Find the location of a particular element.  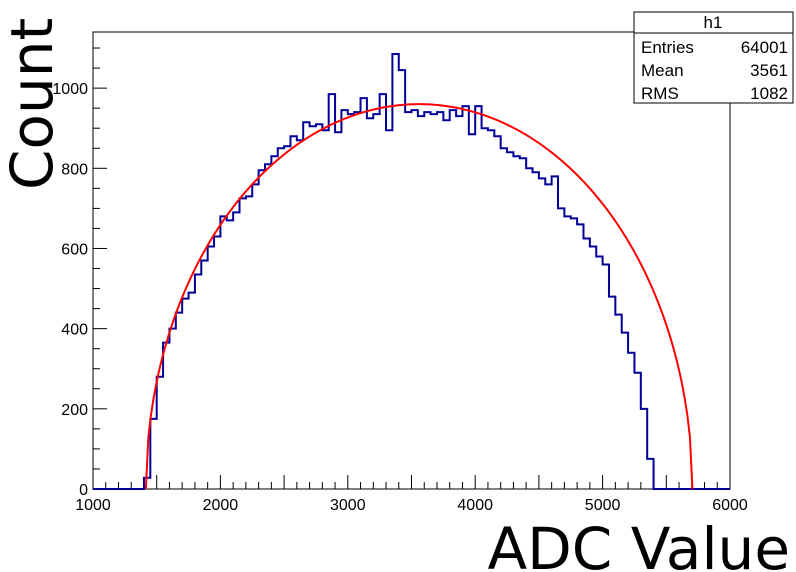

y-tick-label: 1000 is located at coordinates (70, 89).